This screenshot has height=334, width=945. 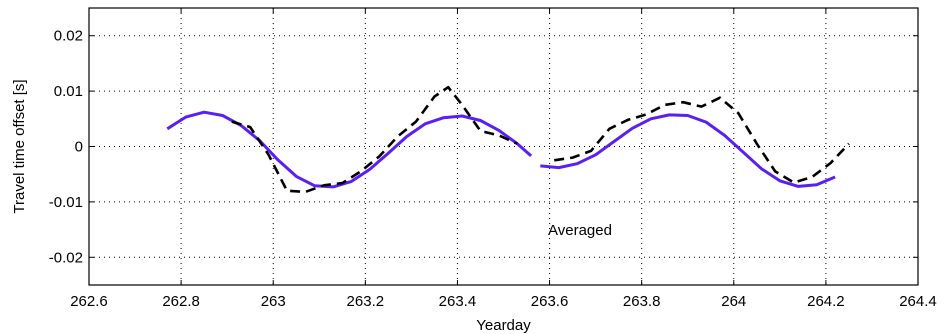 What do you see at coordinates (66, 202) in the screenshot?
I see `y-tick-label: -0.01` at bounding box center [66, 202].